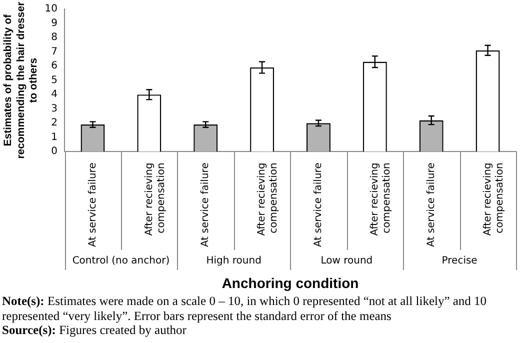 The width and height of the screenshot is (520, 343). Describe the element at coordinates (54, 23) in the screenshot. I see `y-tick-label: 9` at that location.